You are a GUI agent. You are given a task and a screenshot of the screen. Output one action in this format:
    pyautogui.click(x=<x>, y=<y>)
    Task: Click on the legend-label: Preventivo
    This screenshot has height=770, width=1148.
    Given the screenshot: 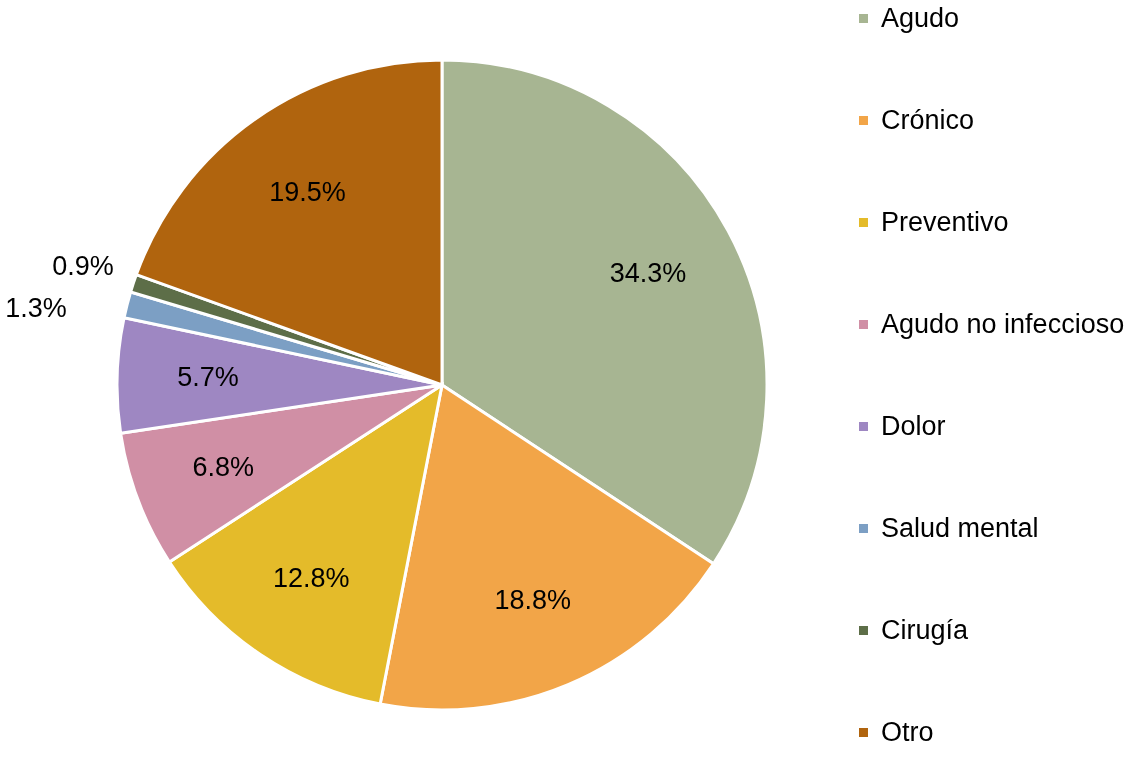 What is the action you would take?
    pyautogui.click(x=945, y=221)
    